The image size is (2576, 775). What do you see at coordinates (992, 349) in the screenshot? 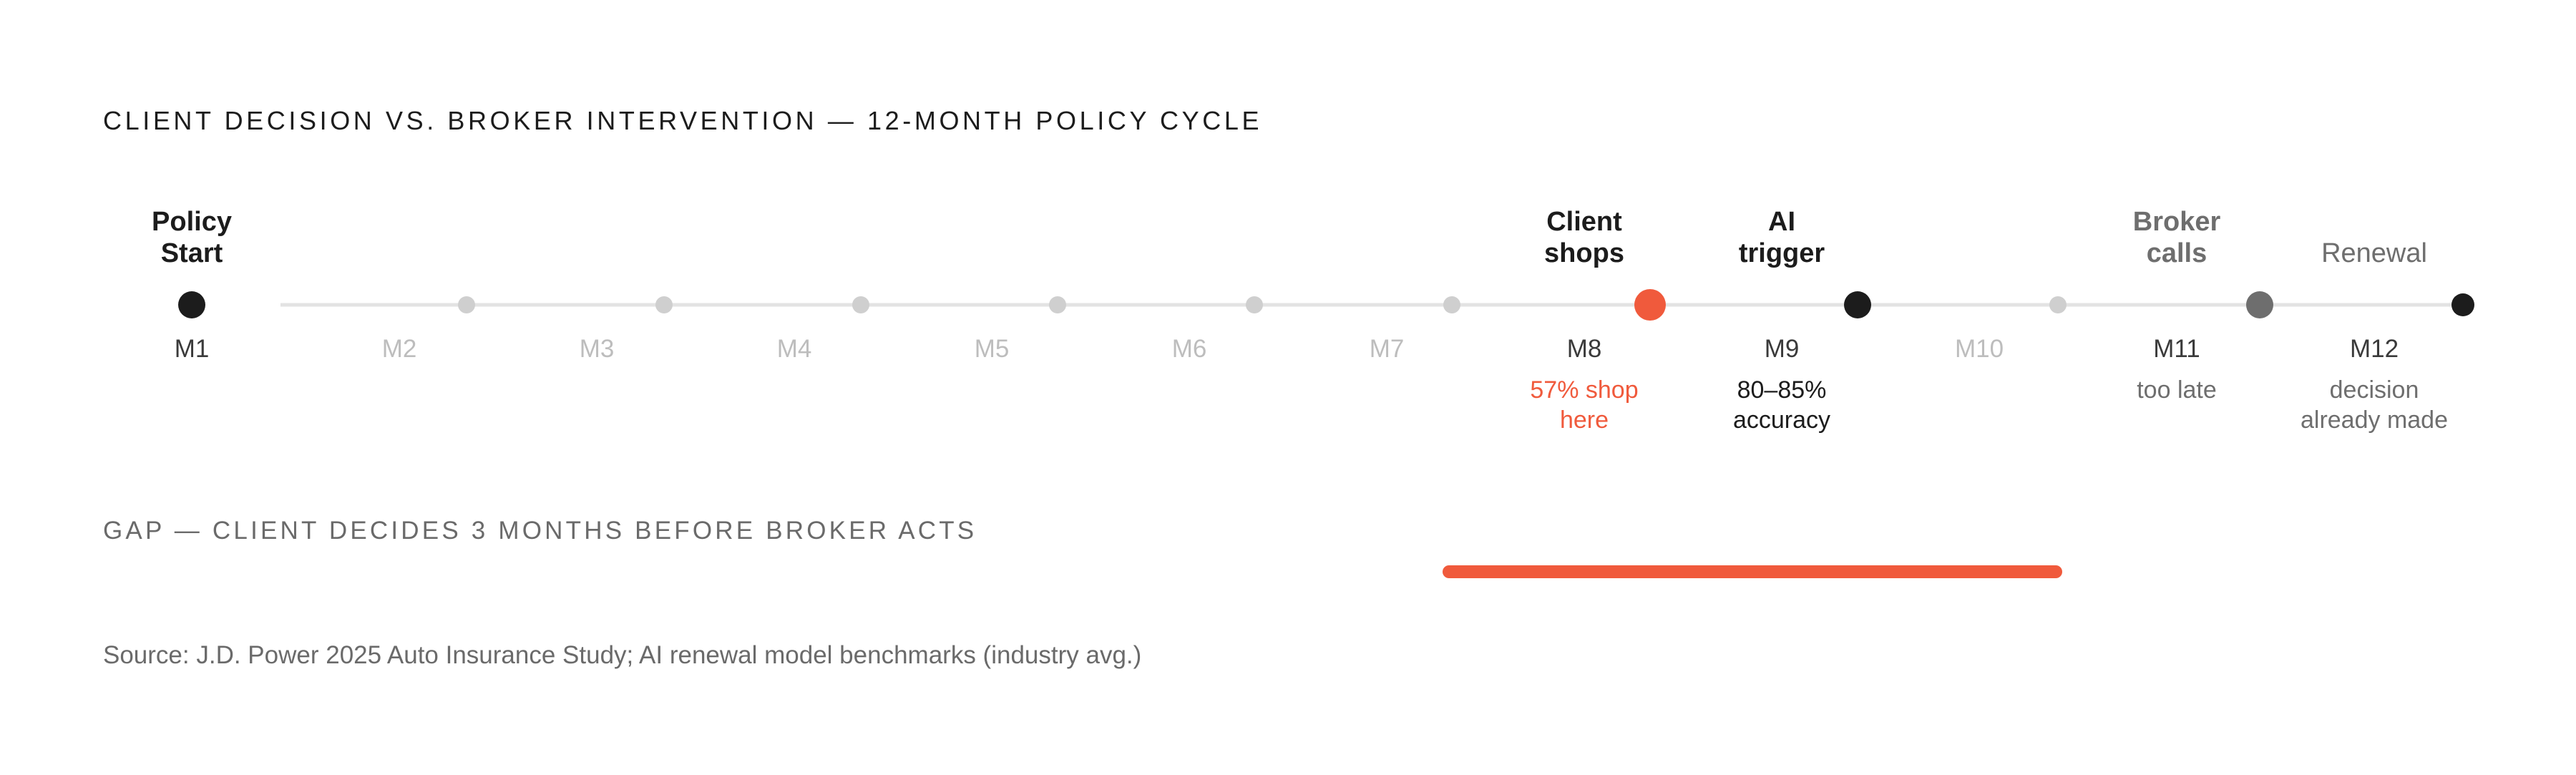
I see `month-label-m5: M5` at bounding box center [992, 349].